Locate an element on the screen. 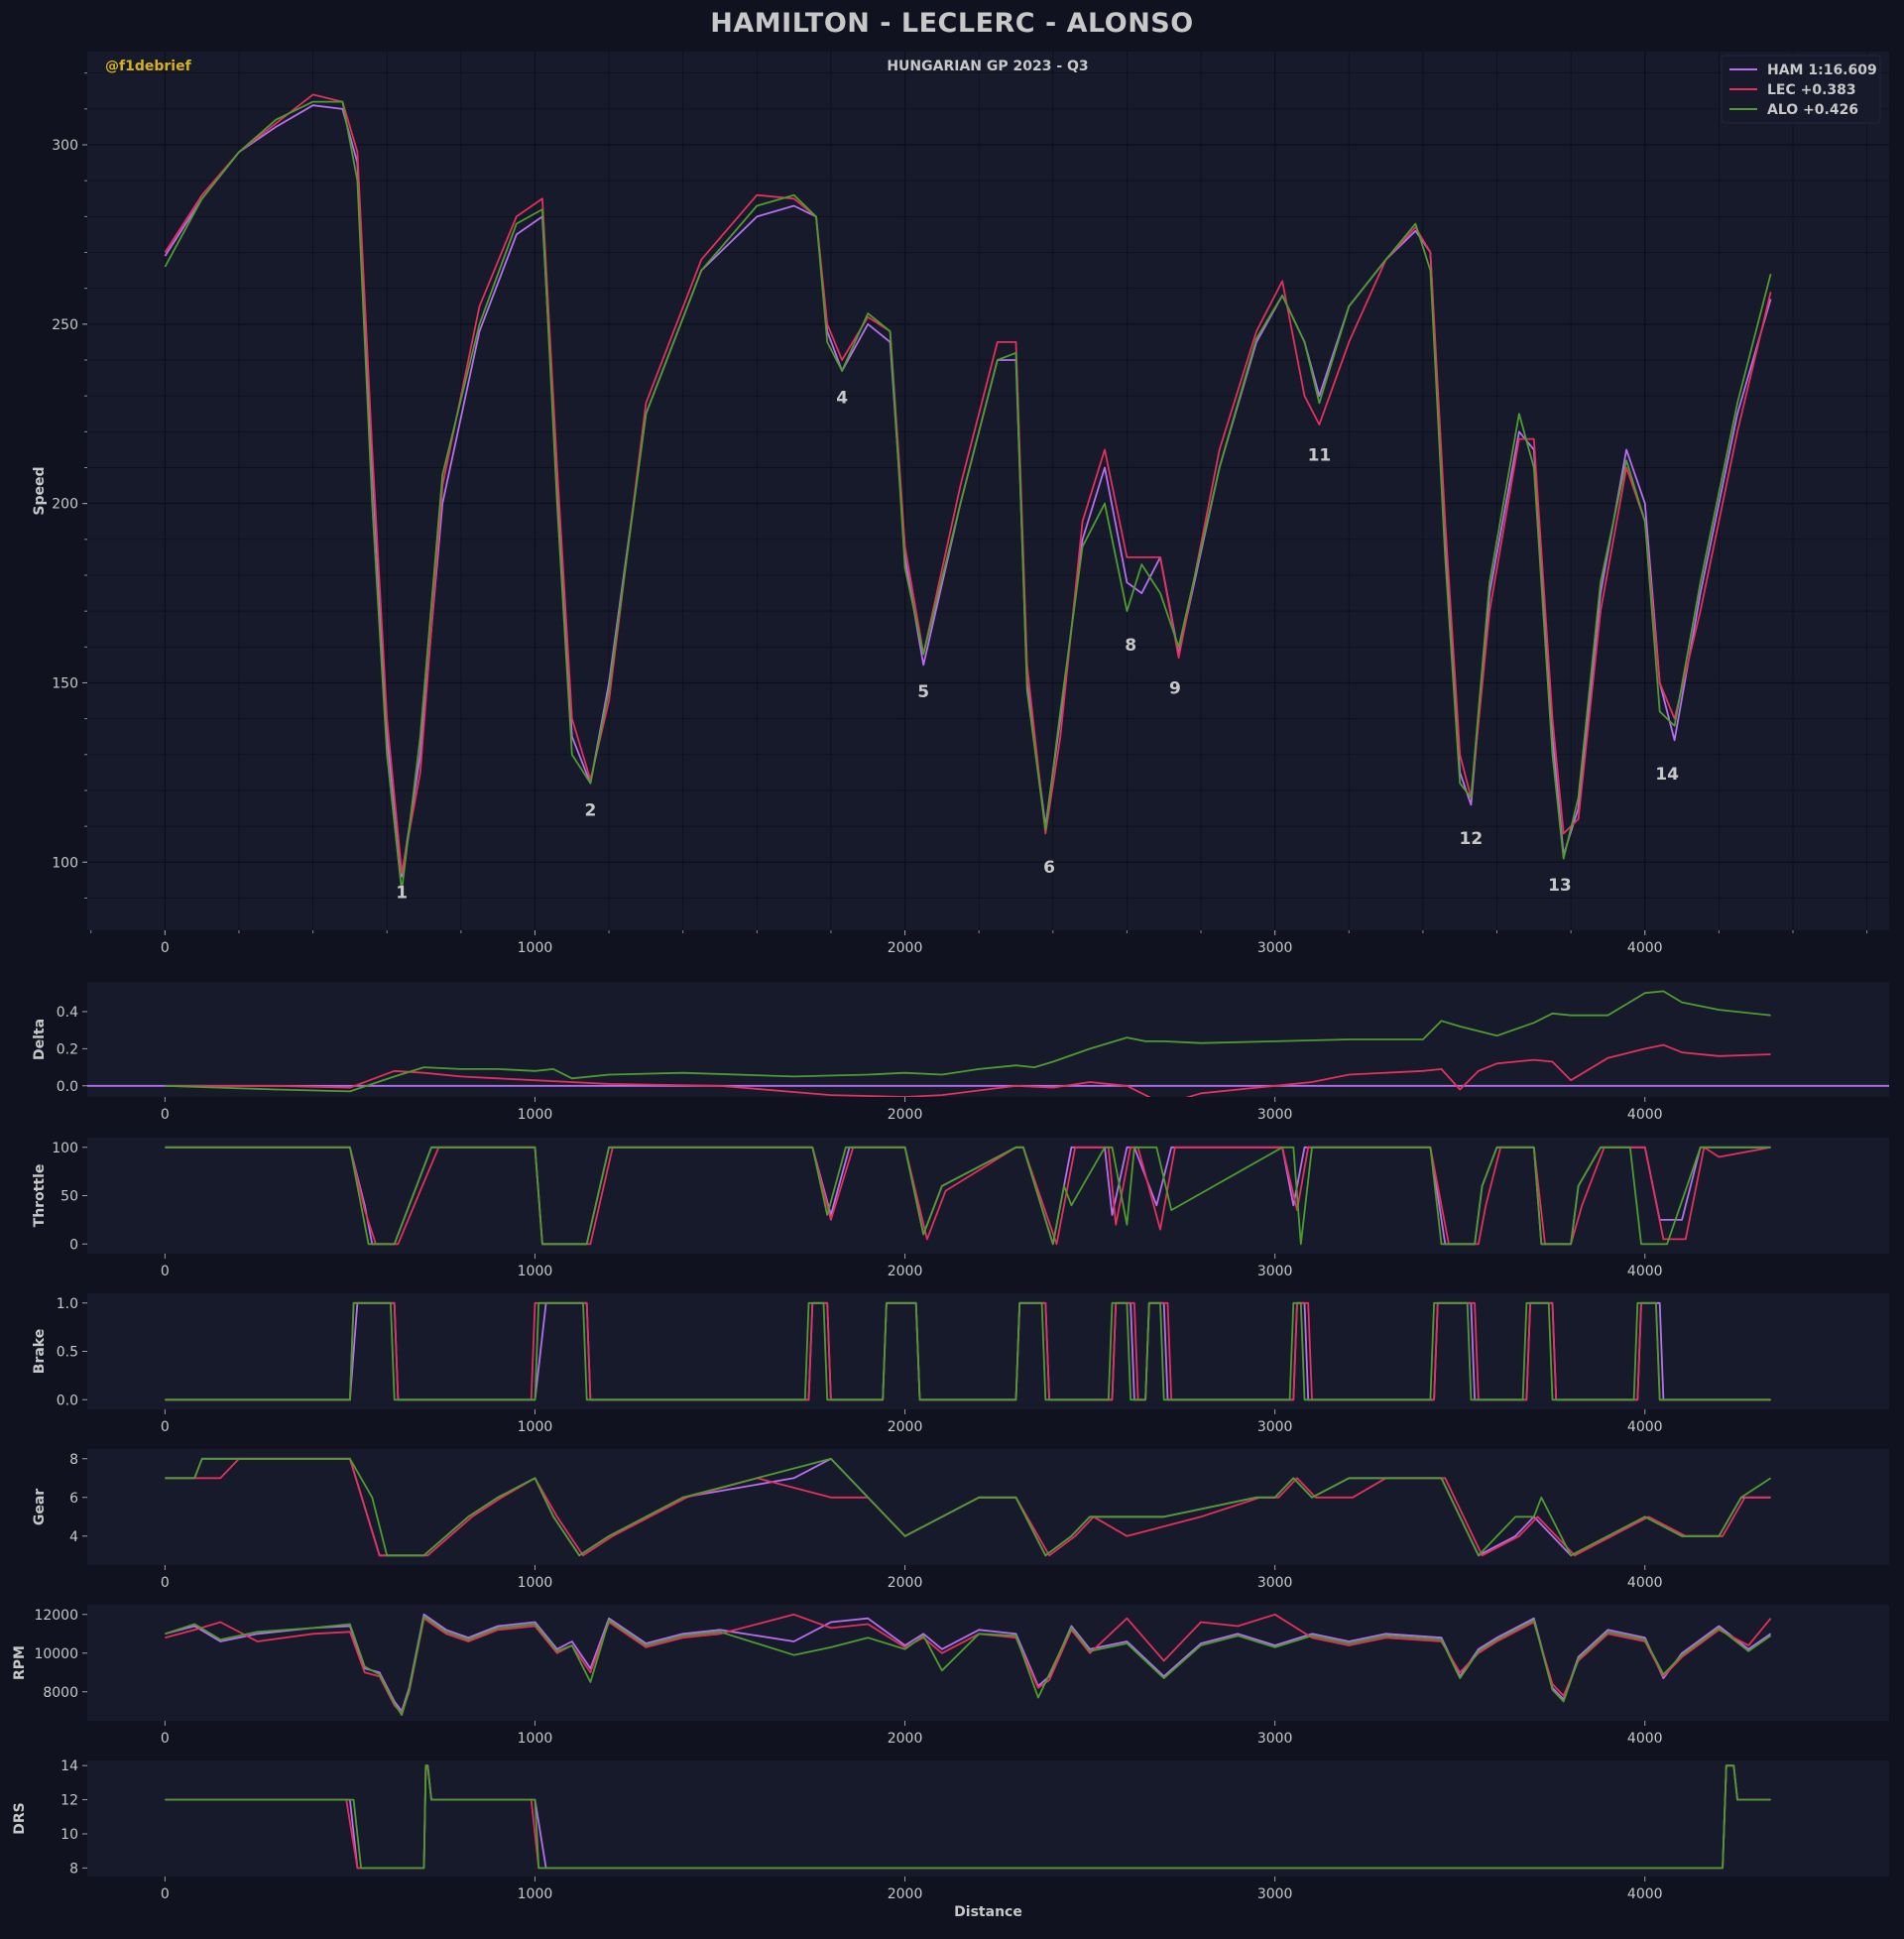 The height and width of the screenshot is (1939, 1904). rpm-ytick-label: 12000 is located at coordinates (56, 1616).